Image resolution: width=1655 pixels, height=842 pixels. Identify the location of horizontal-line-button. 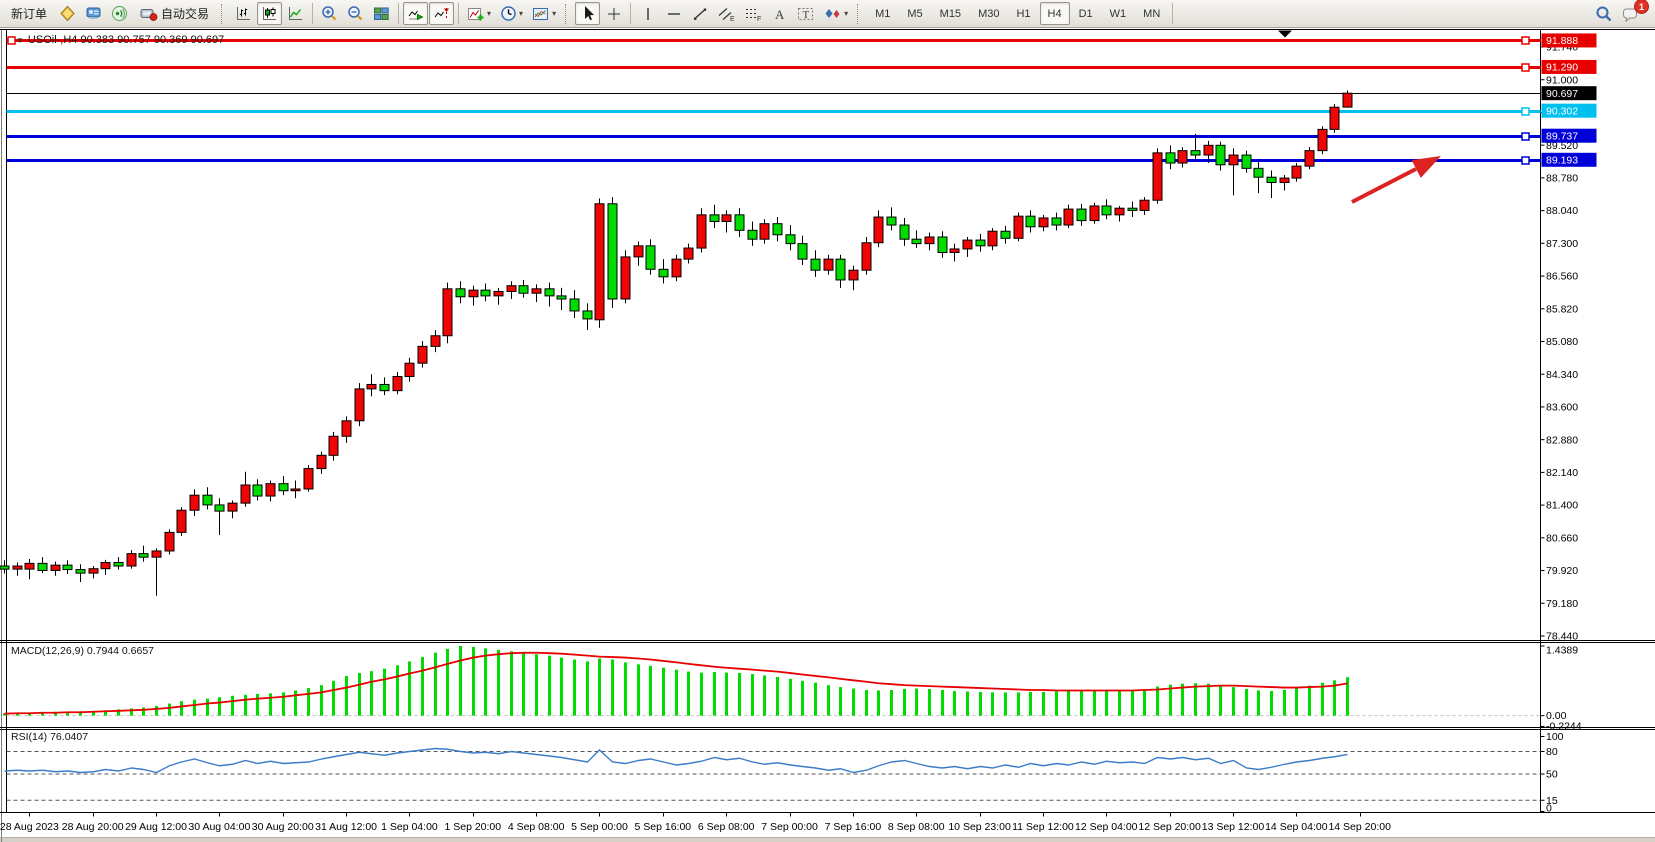
(673, 13).